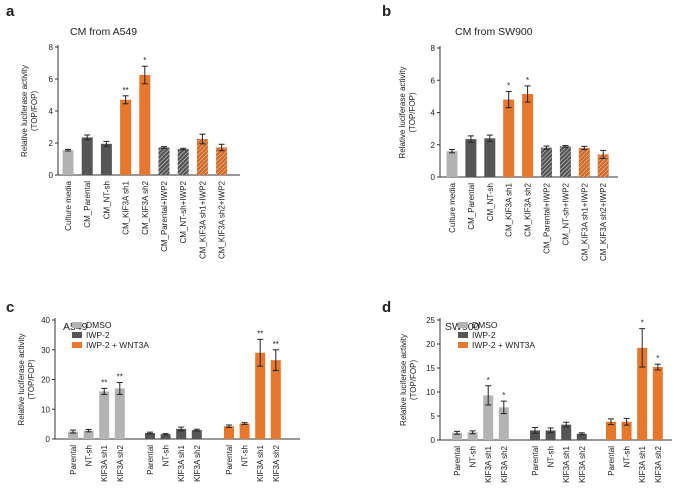 This screenshot has height=495, width=685. I want to click on panel-letter: b, so click(386, 11).